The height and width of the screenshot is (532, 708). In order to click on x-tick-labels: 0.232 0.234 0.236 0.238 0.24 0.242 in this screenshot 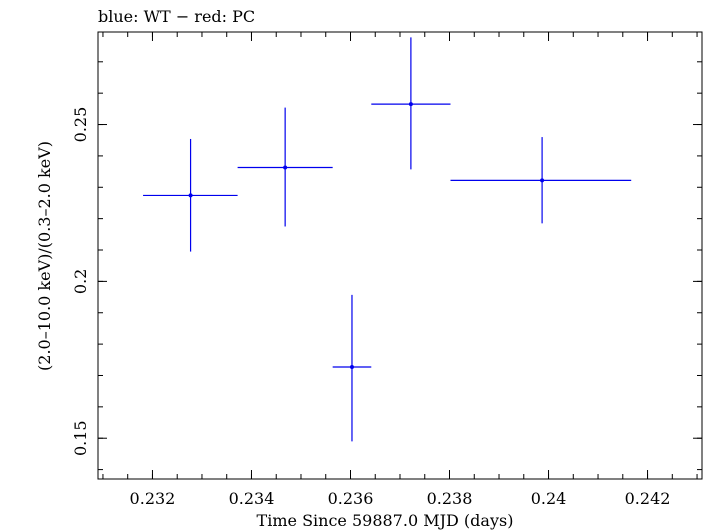, I will do `click(400, 498)`.